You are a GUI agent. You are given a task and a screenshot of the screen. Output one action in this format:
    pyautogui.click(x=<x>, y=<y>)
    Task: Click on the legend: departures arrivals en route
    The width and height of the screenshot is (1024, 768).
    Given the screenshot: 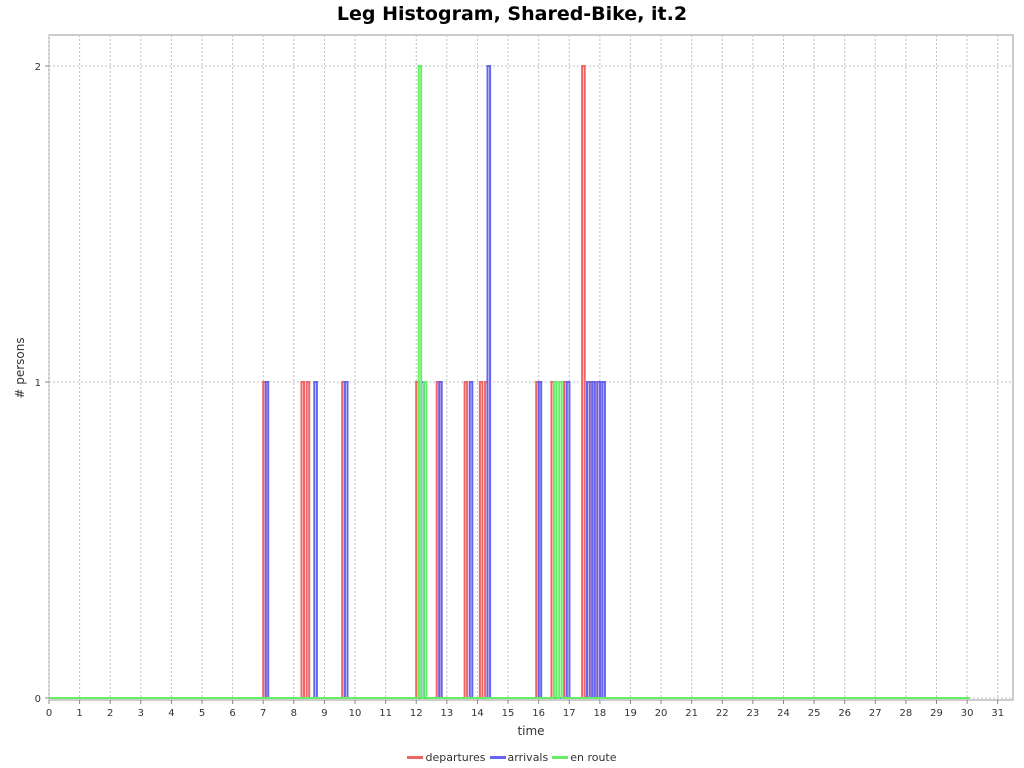 What is the action you would take?
    pyautogui.click(x=512, y=756)
    